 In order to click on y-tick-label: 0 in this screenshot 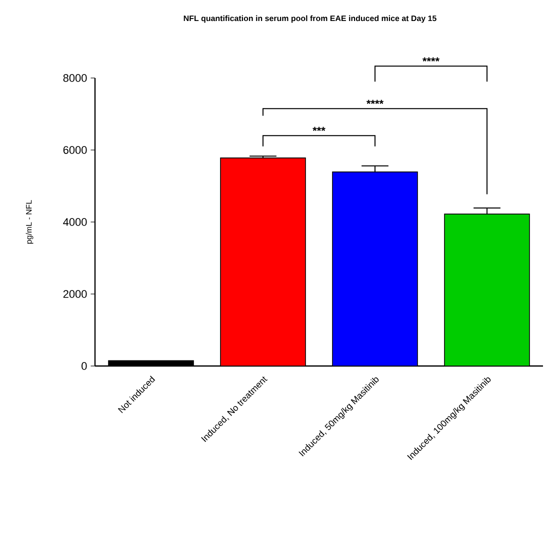, I will do `click(84, 366)`.